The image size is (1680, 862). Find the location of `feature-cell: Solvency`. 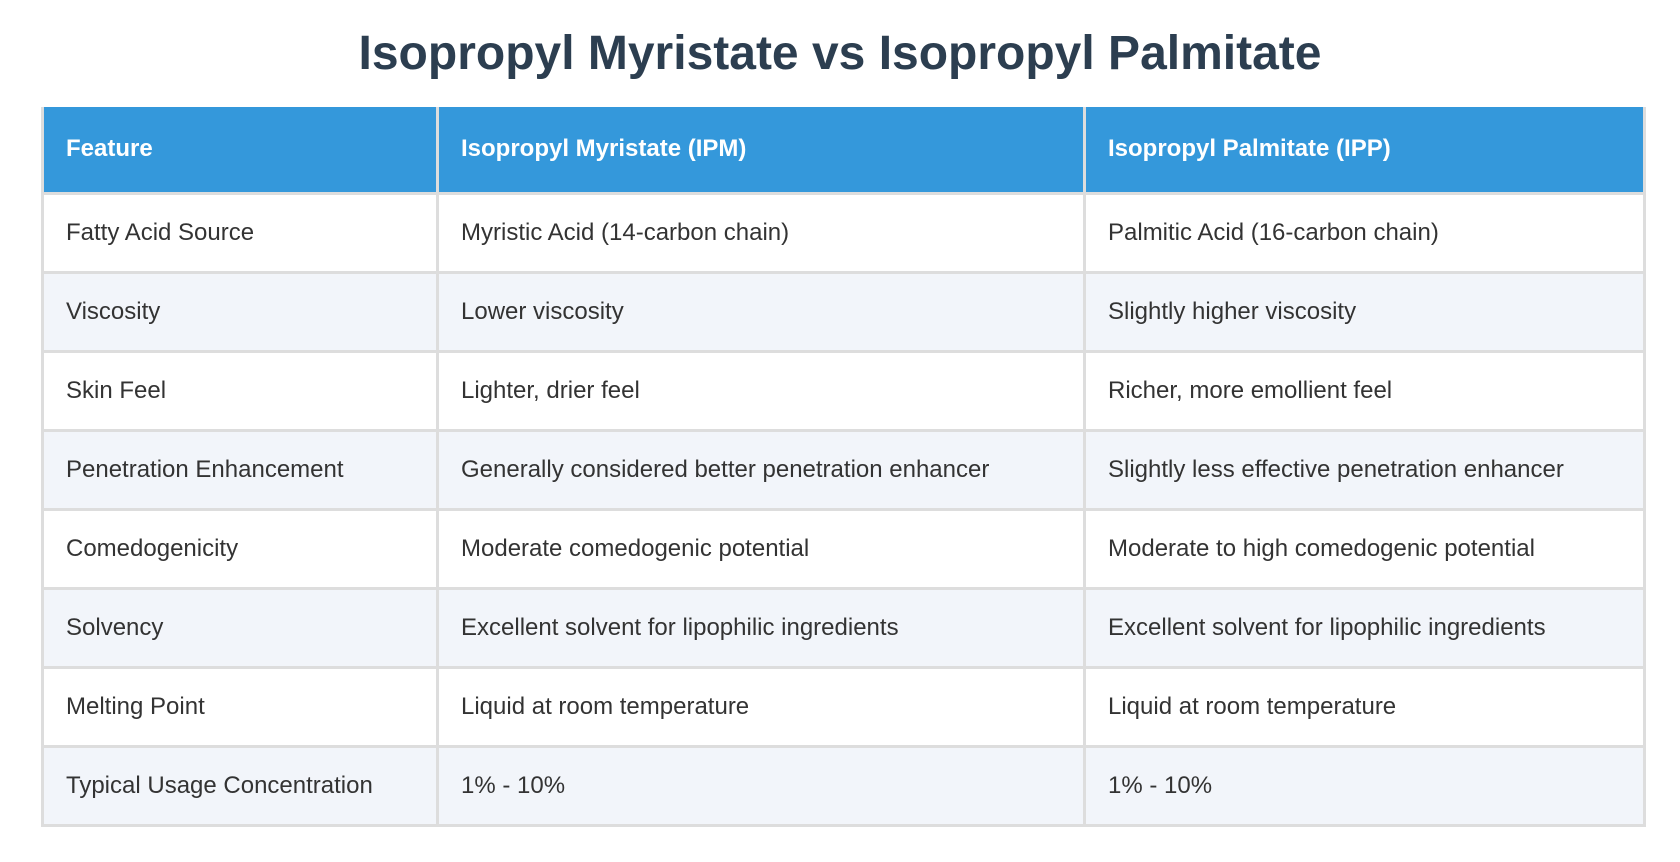

feature-cell: Solvency is located at coordinates (240, 627).